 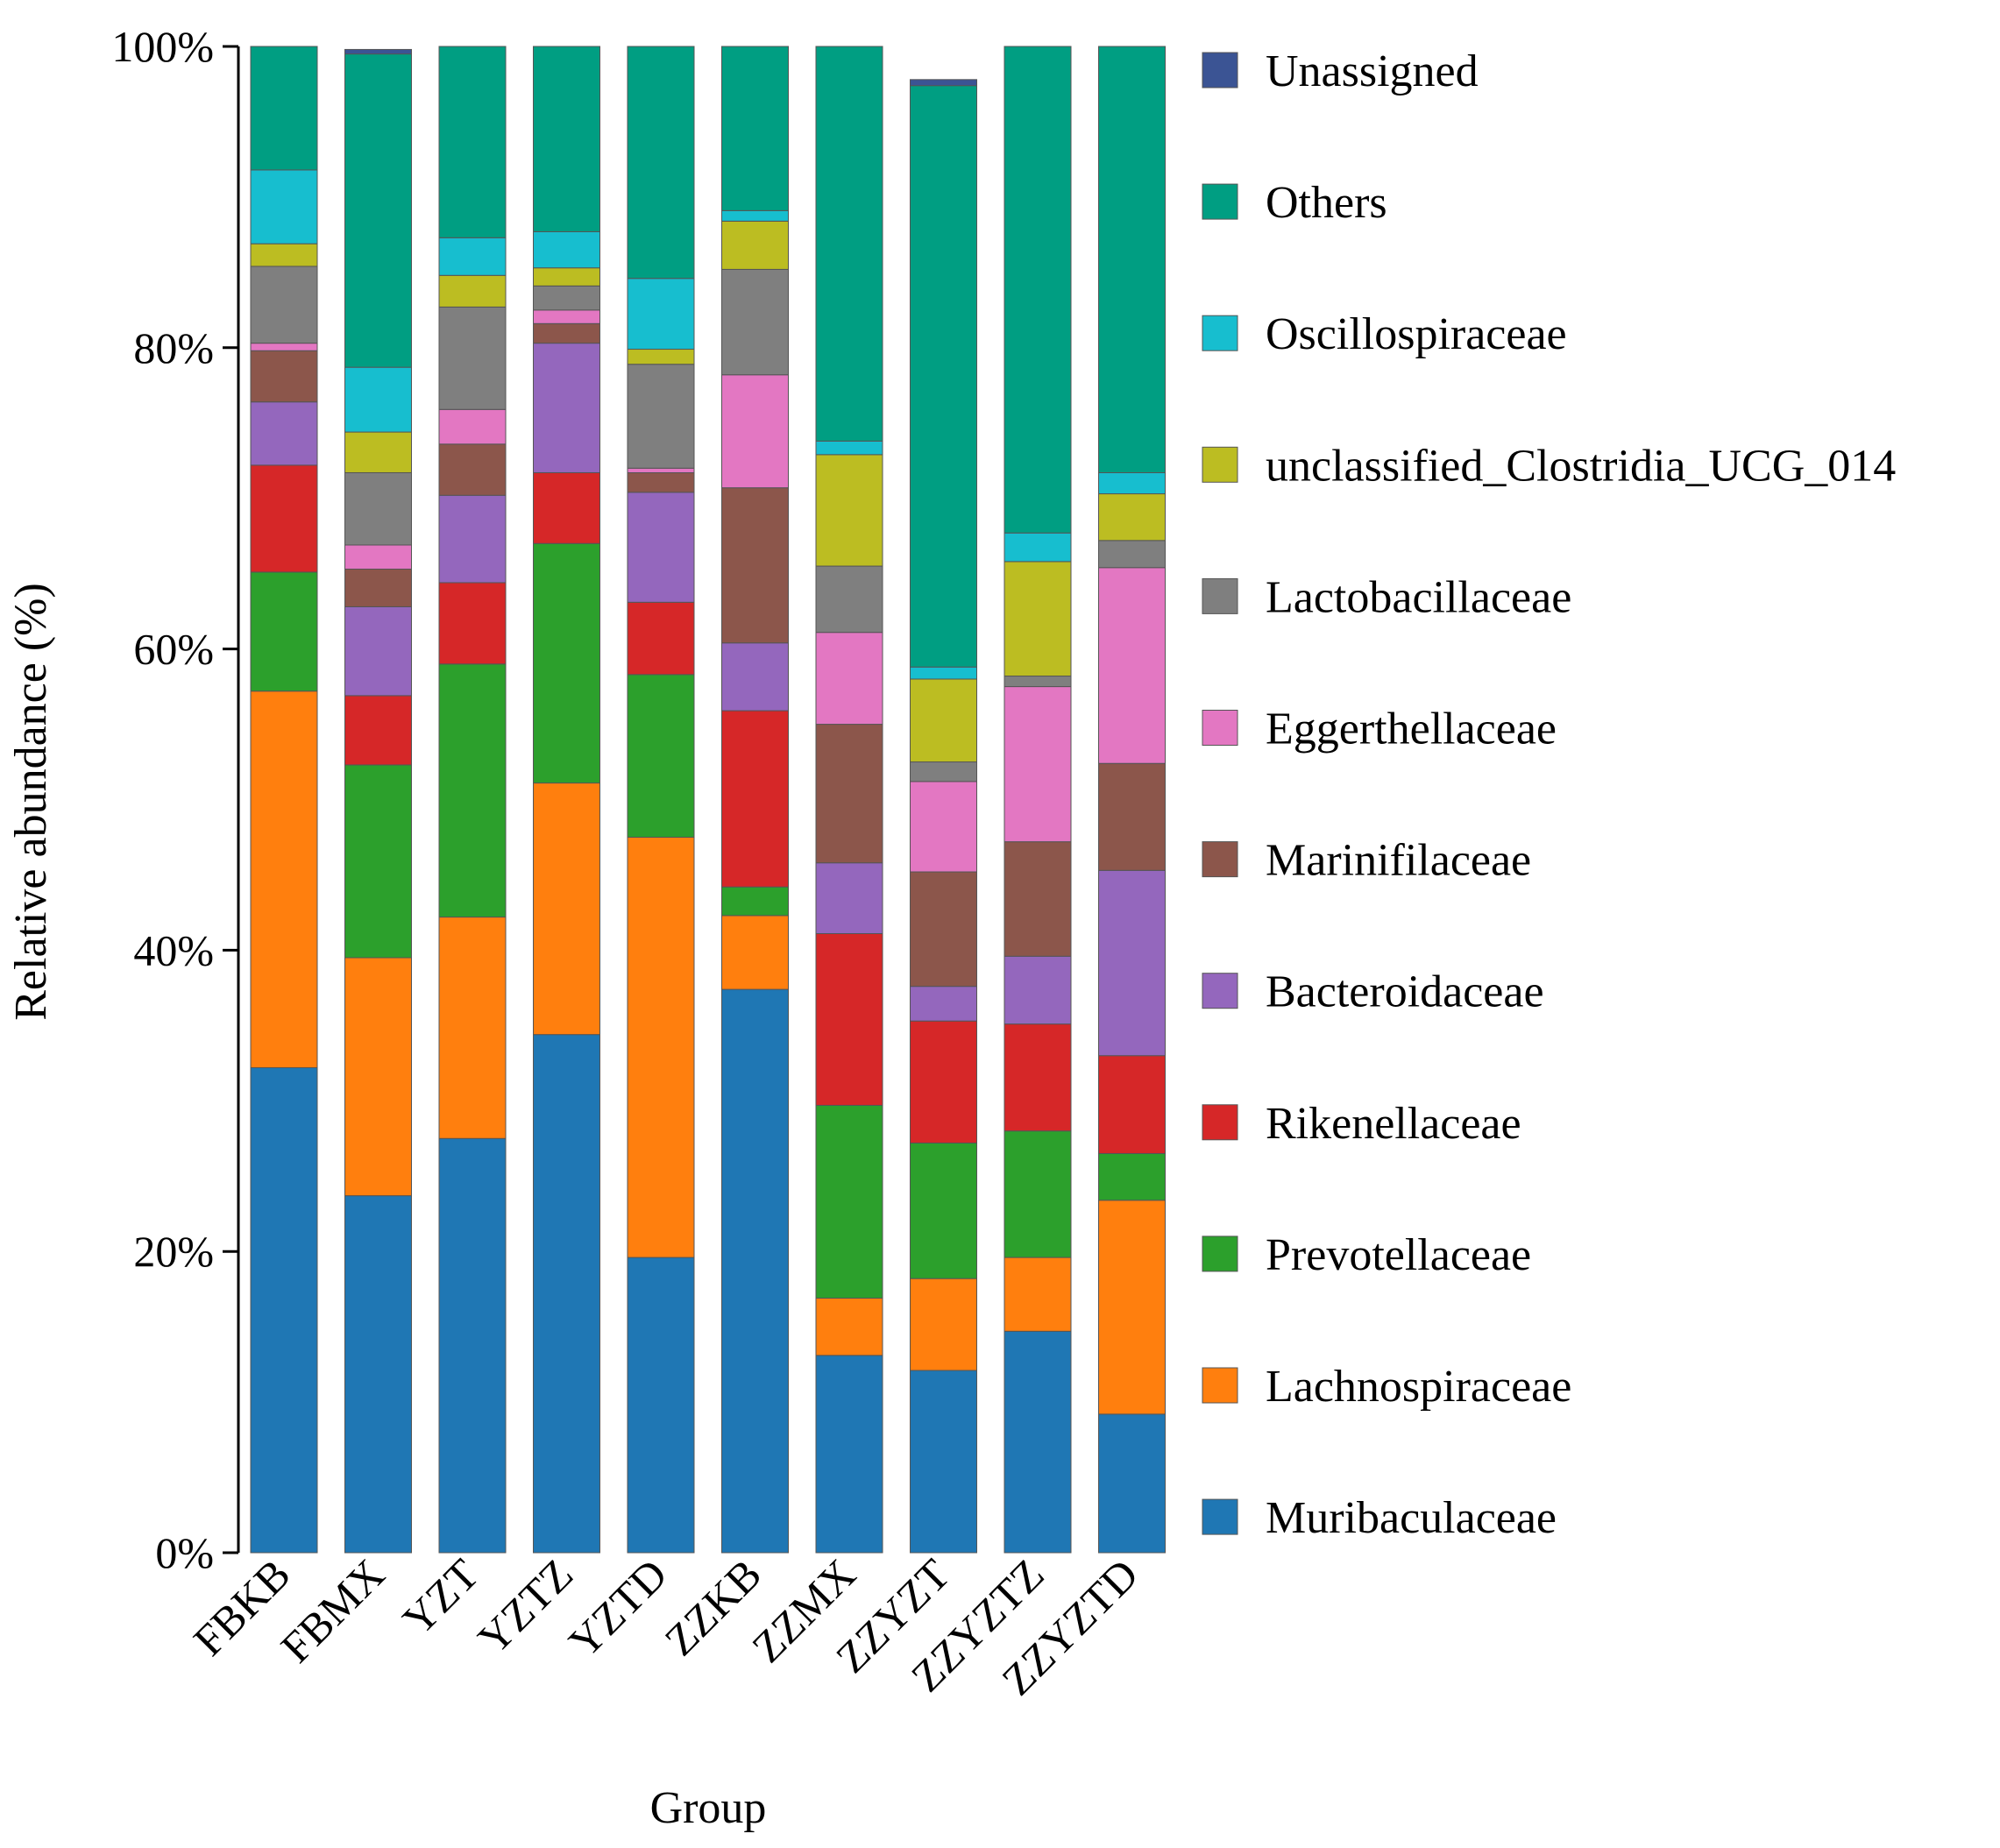 What do you see at coordinates (943, 827) in the screenshot?
I see `bar-segment-zzyzt-eggerthellaceae` at bounding box center [943, 827].